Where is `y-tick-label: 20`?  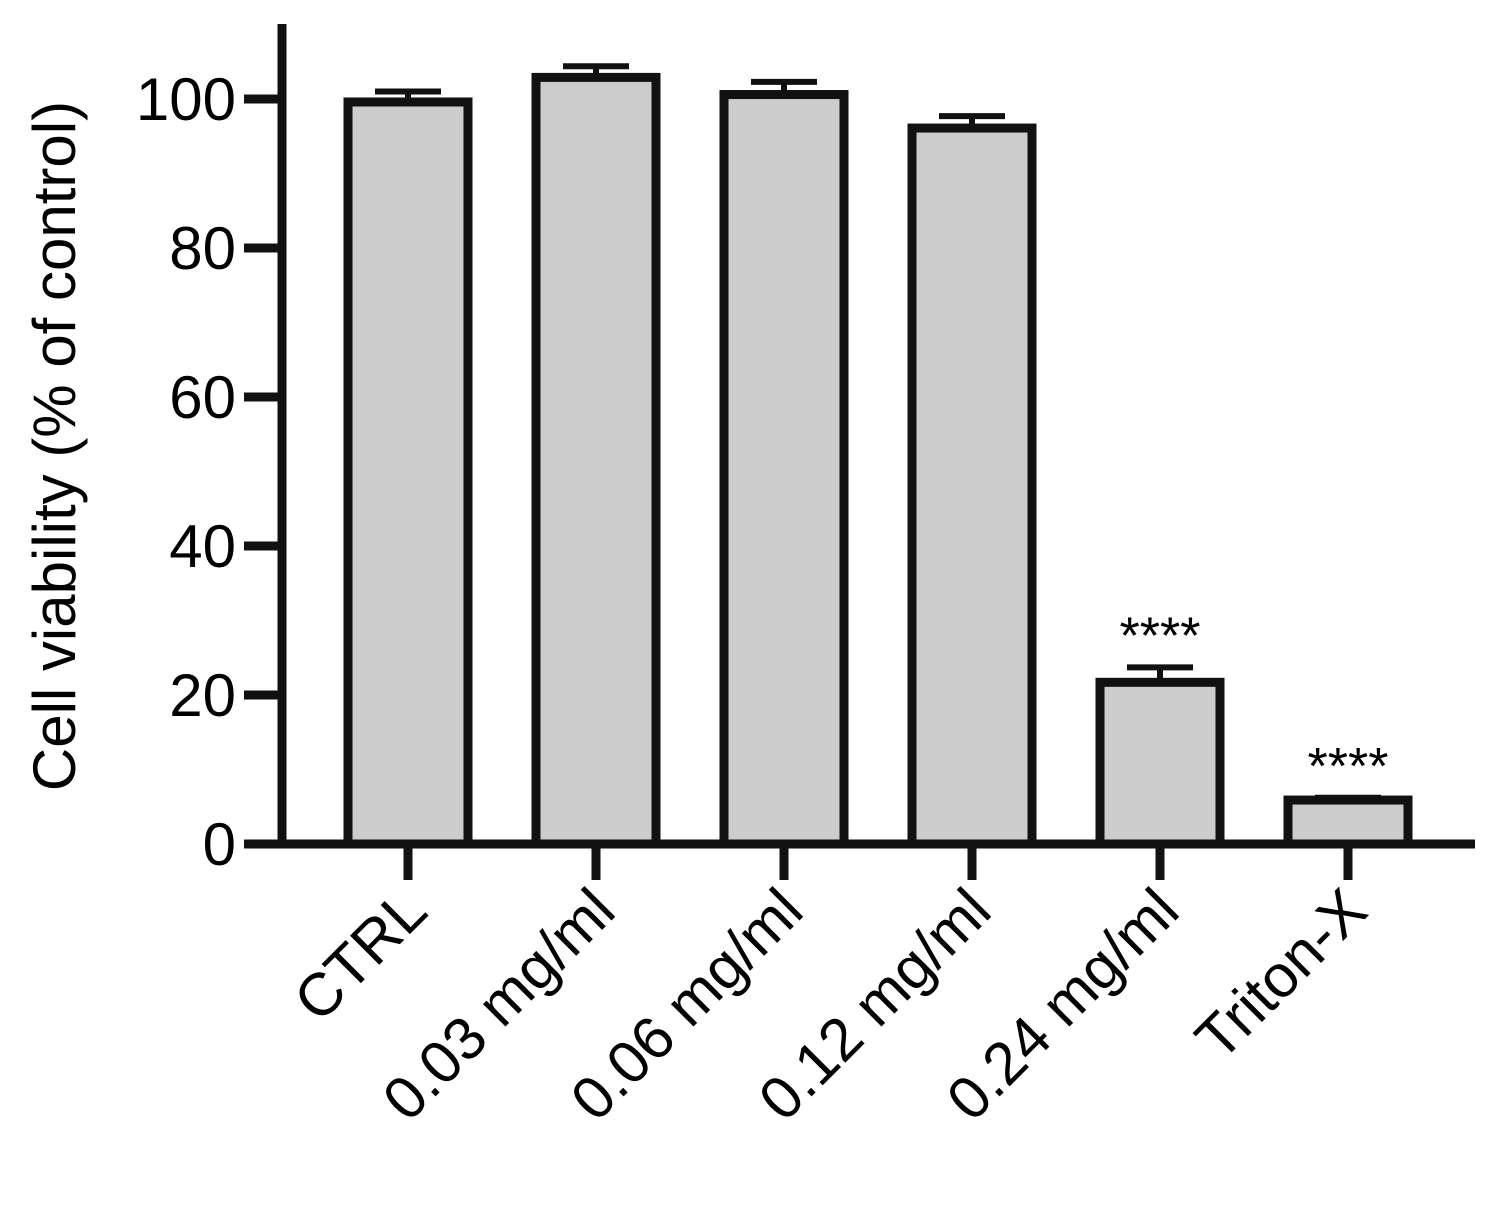 y-tick-label: 20 is located at coordinates (202, 695).